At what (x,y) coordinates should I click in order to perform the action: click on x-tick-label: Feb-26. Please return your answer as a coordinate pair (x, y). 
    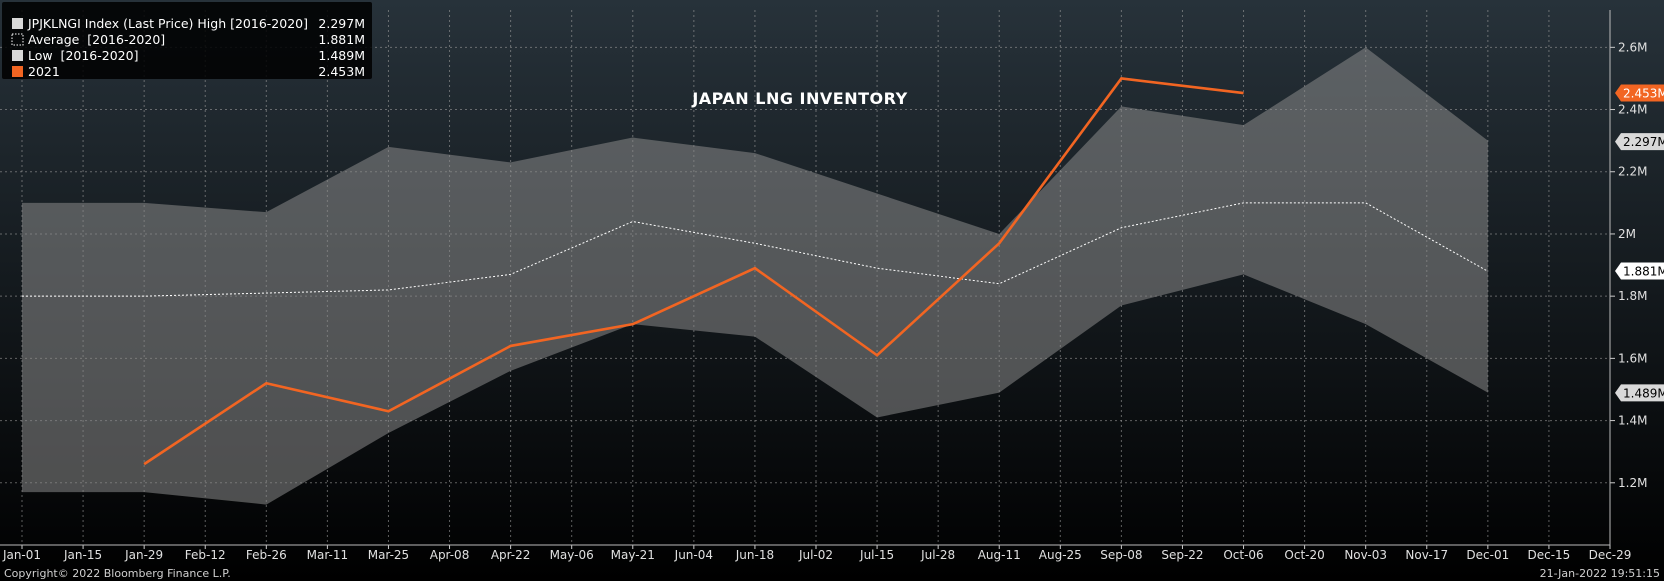
    Looking at the image, I should click on (266, 555).